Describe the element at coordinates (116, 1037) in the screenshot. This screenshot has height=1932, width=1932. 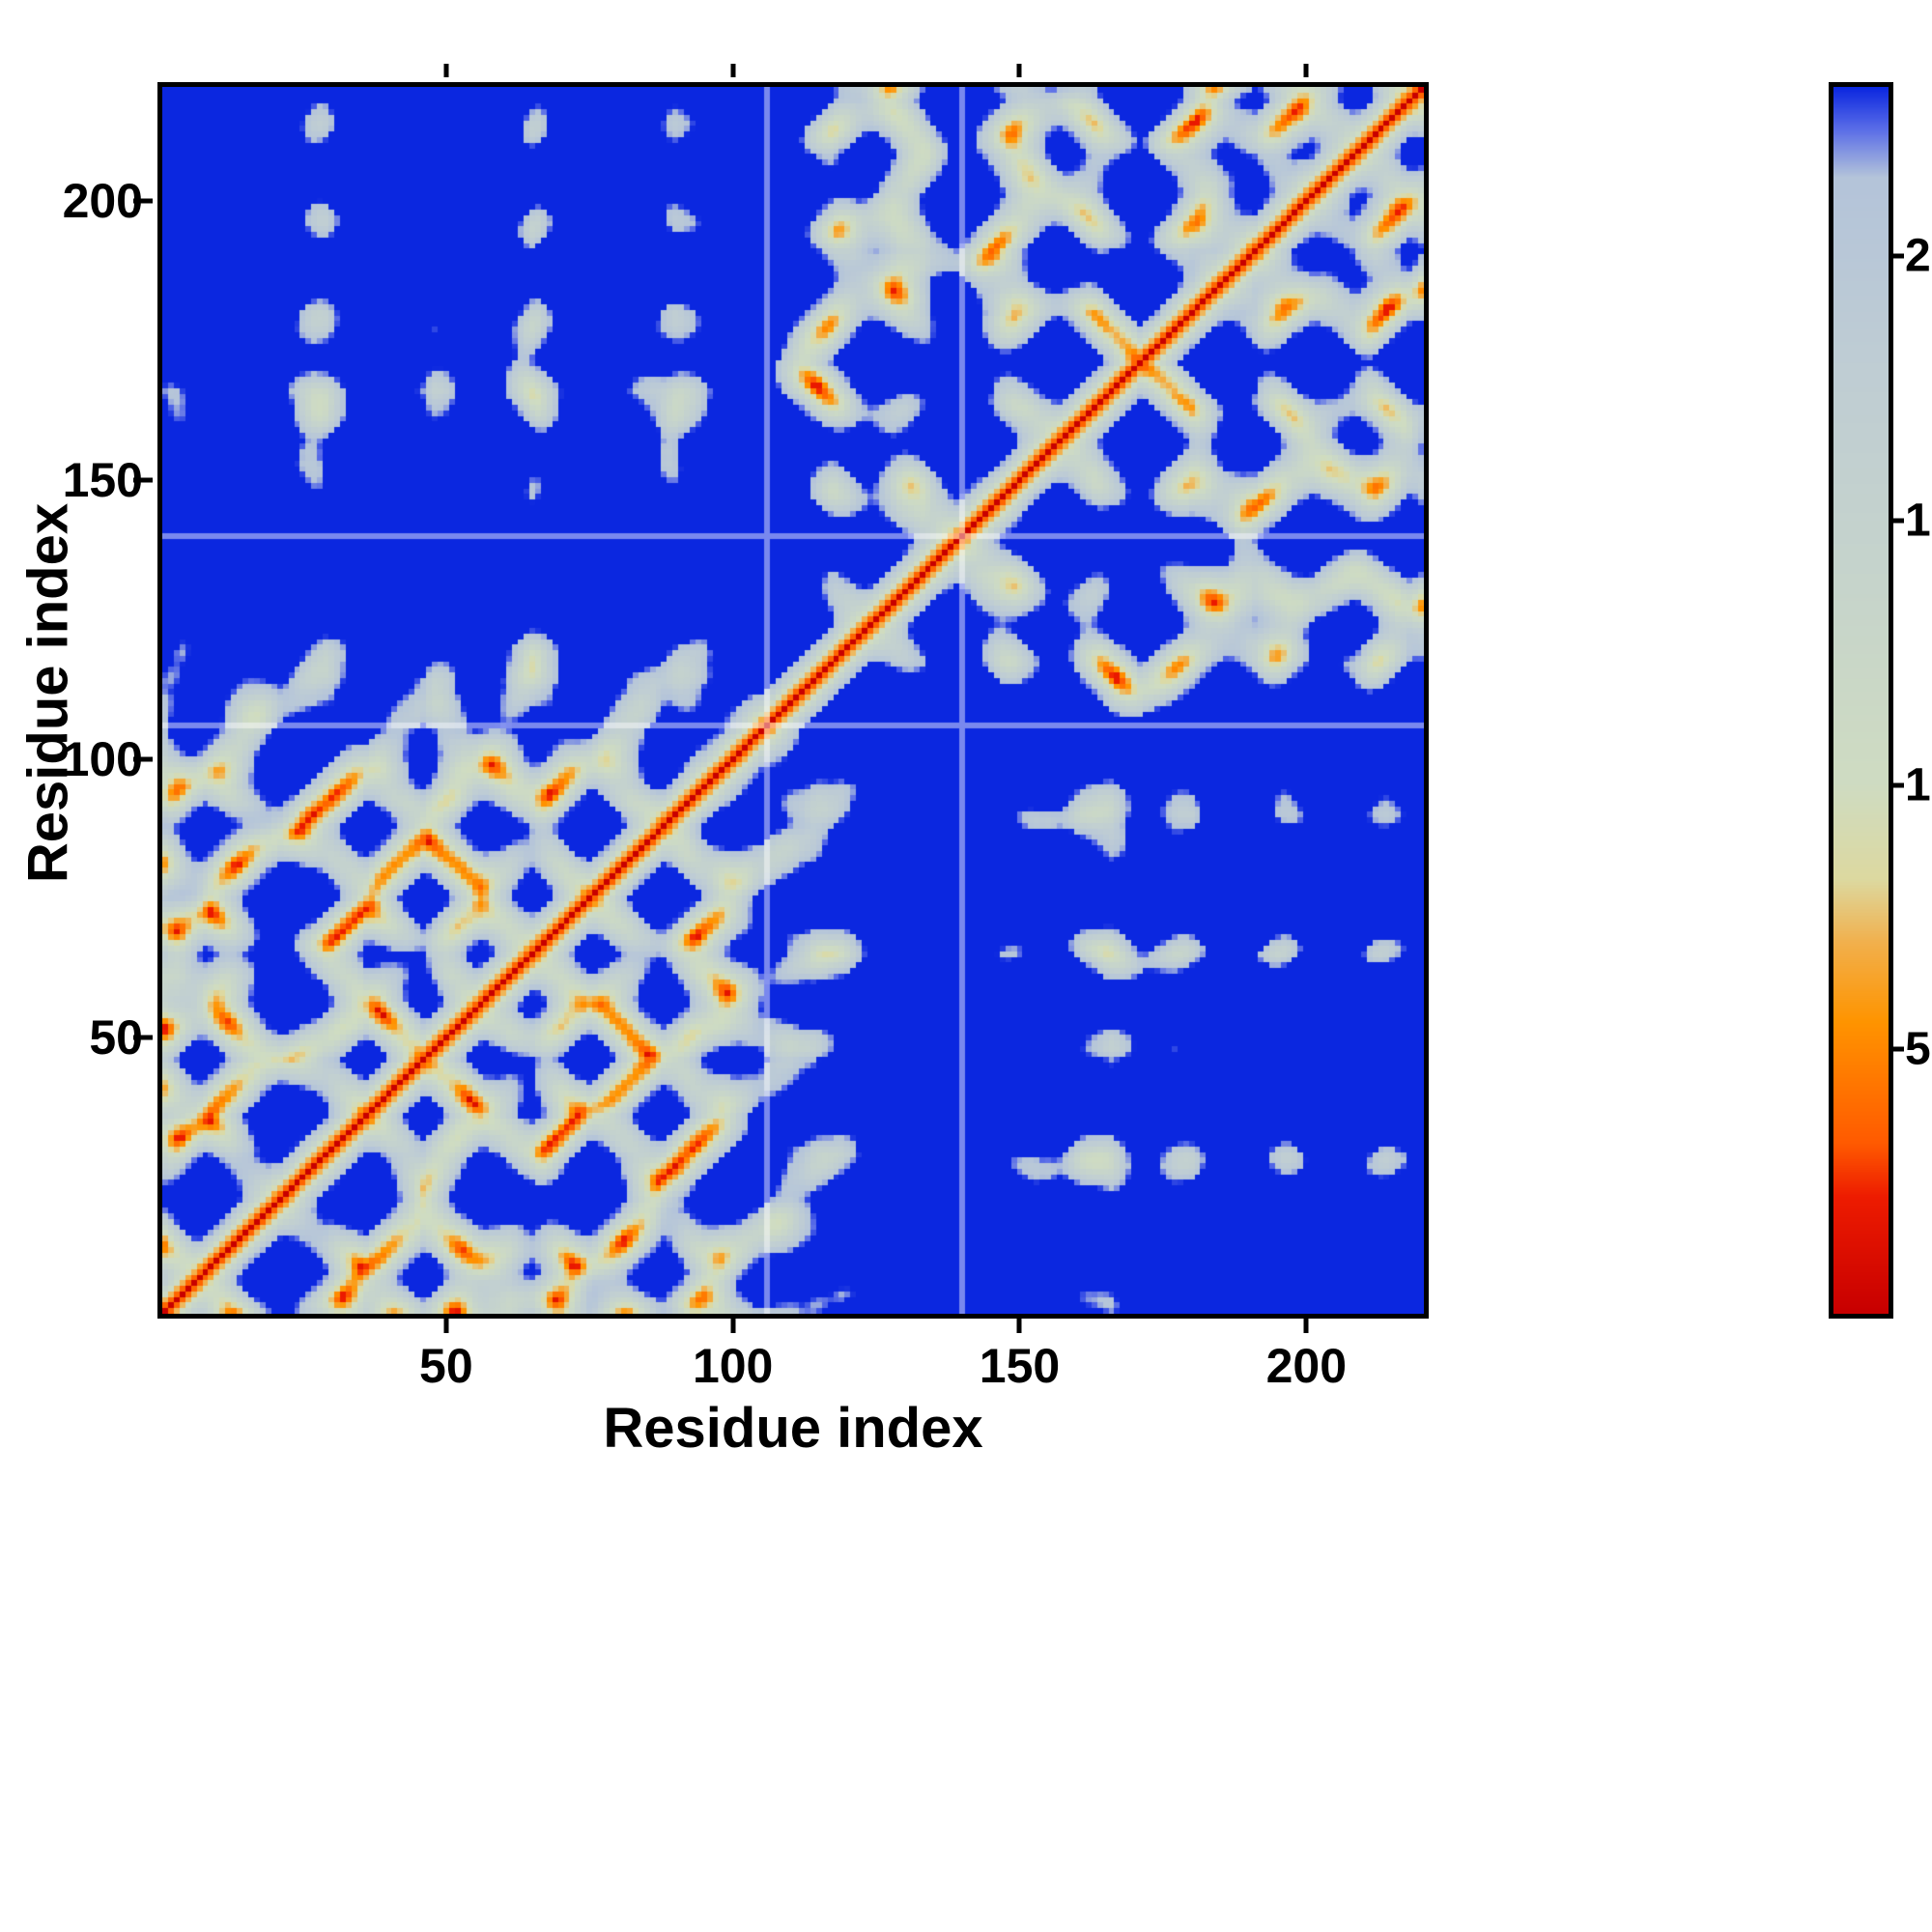
I see `y-tick-label: 50` at that location.